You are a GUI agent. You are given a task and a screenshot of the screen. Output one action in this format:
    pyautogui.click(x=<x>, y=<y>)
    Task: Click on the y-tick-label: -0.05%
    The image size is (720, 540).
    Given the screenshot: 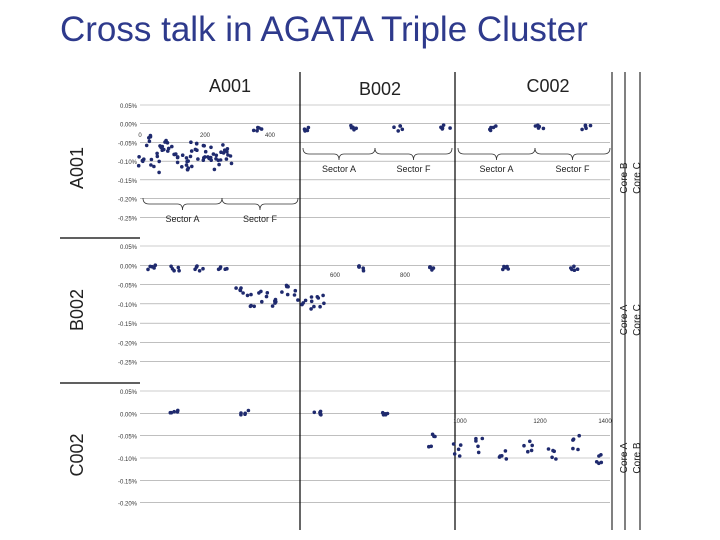 What is the action you would take?
    pyautogui.click(x=128, y=438)
    